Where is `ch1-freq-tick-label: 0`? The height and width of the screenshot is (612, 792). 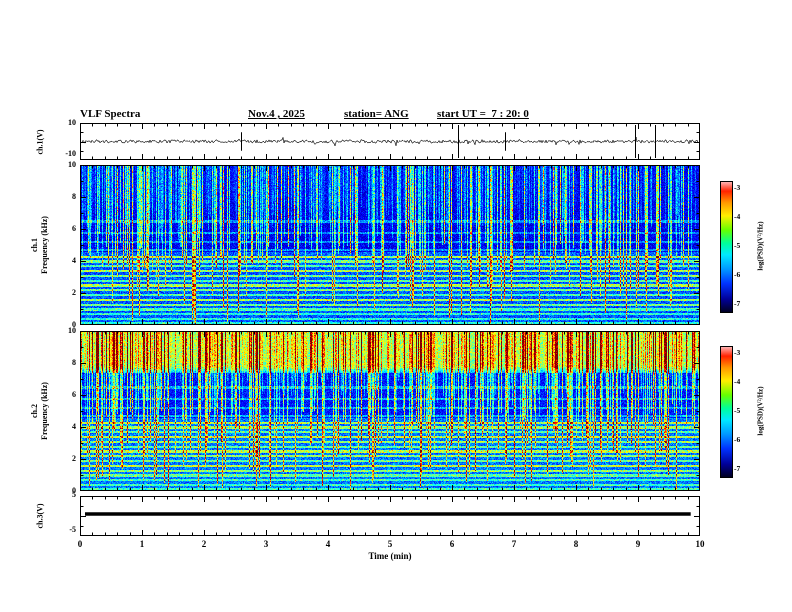 ch1-freq-tick-label: 0 is located at coordinates (74, 324).